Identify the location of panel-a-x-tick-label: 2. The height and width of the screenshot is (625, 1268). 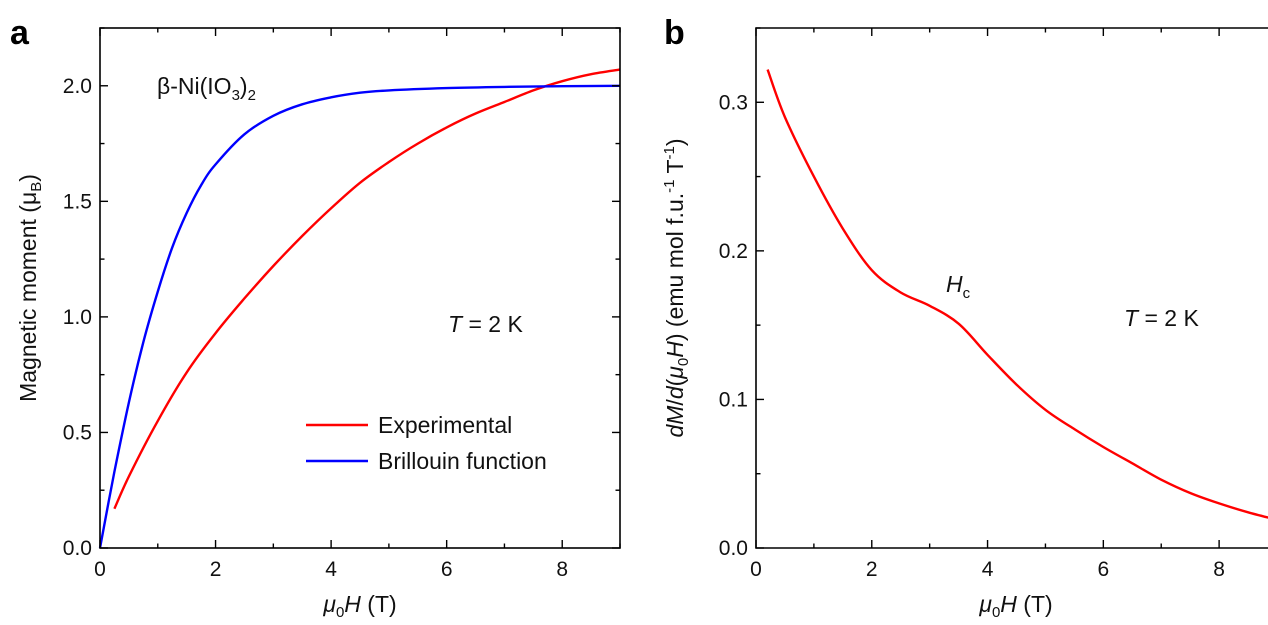
(216, 569).